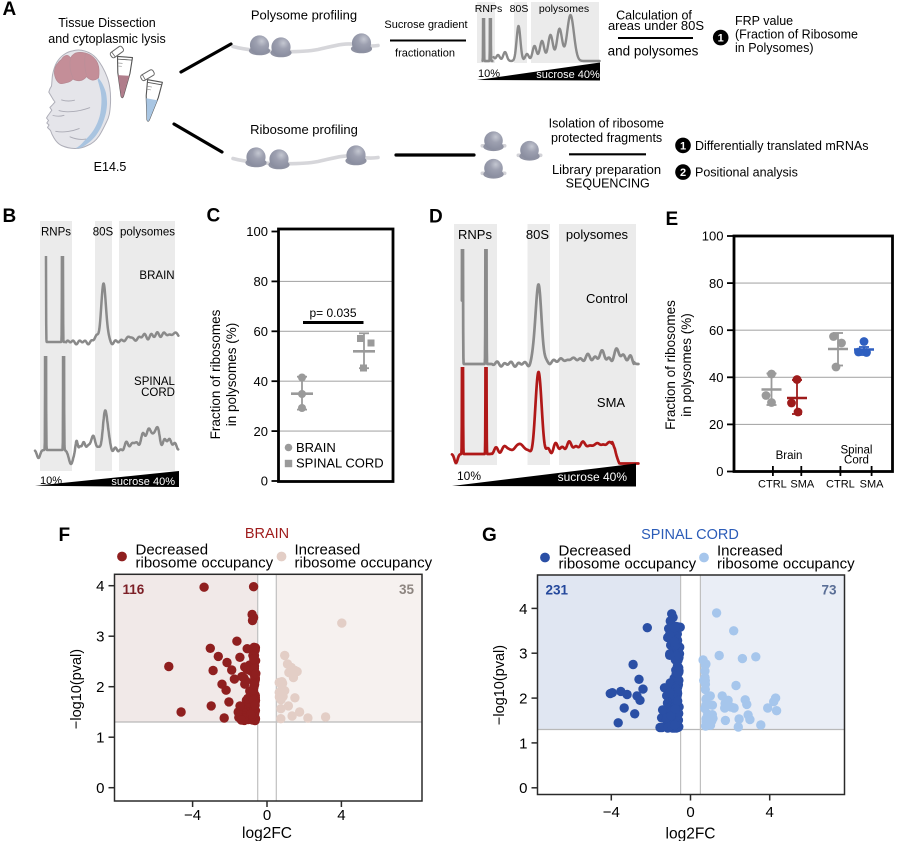 The width and height of the screenshot is (900, 841). What do you see at coordinates (110, 167) in the screenshot?
I see `svg-text: E14.5` at bounding box center [110, 167].